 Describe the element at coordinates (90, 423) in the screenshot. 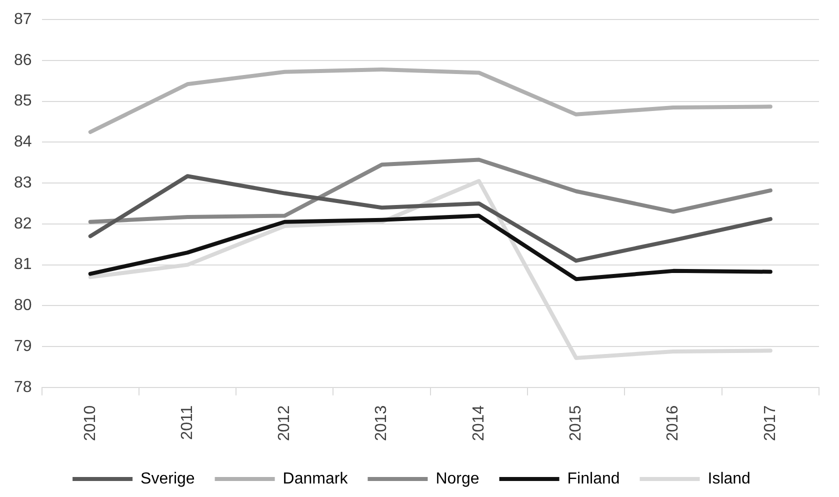

I see `x-tick-label: 2010` at that location.